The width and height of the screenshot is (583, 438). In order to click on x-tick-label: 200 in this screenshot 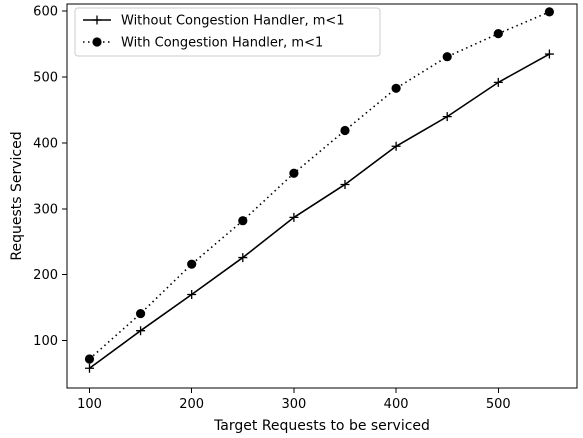, I will do `click(191, 404)`.